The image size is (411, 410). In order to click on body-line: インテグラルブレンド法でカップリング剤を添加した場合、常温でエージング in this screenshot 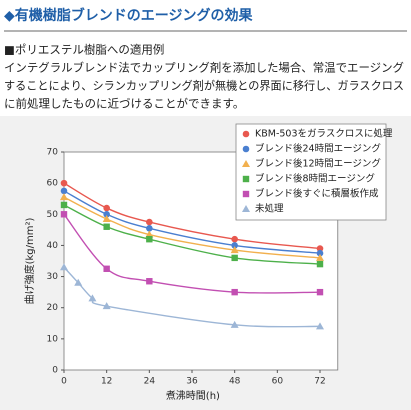, I will do `click(204, 68)`.